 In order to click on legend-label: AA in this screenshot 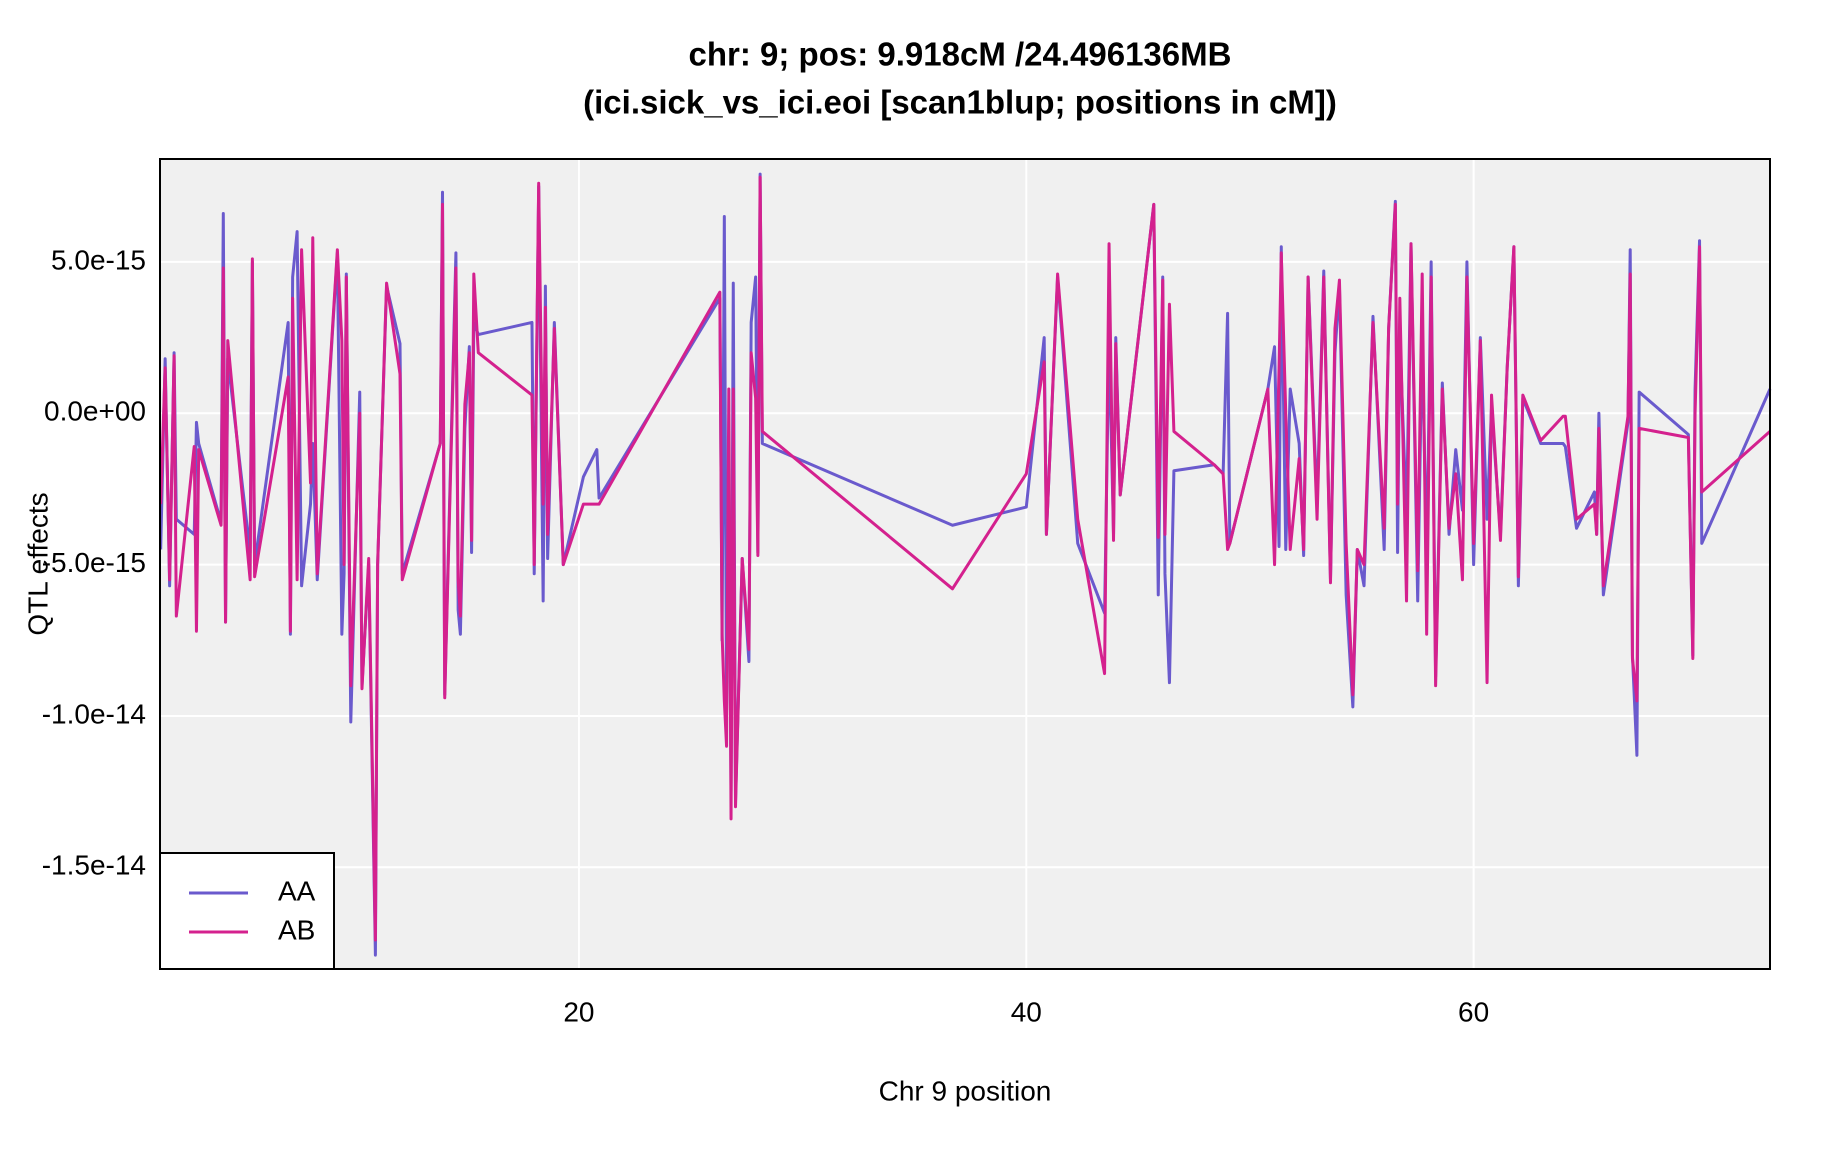, I will do `click(297, 890)`.